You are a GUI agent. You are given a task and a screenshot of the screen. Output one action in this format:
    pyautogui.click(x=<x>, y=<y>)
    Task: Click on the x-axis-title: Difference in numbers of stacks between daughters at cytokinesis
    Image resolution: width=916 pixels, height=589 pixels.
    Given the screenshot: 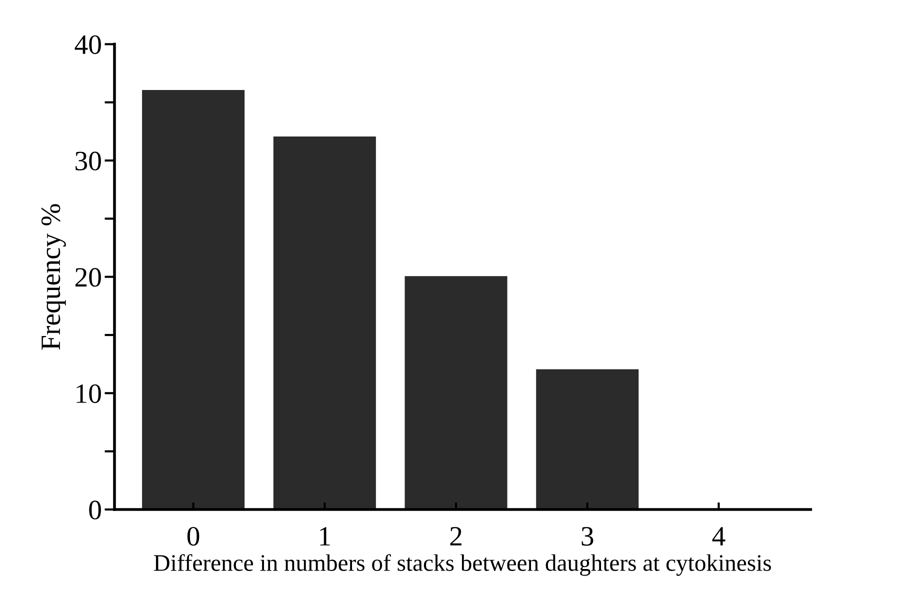 What is the action you would take?
    pyautogui.click(x=462, y=565)
    